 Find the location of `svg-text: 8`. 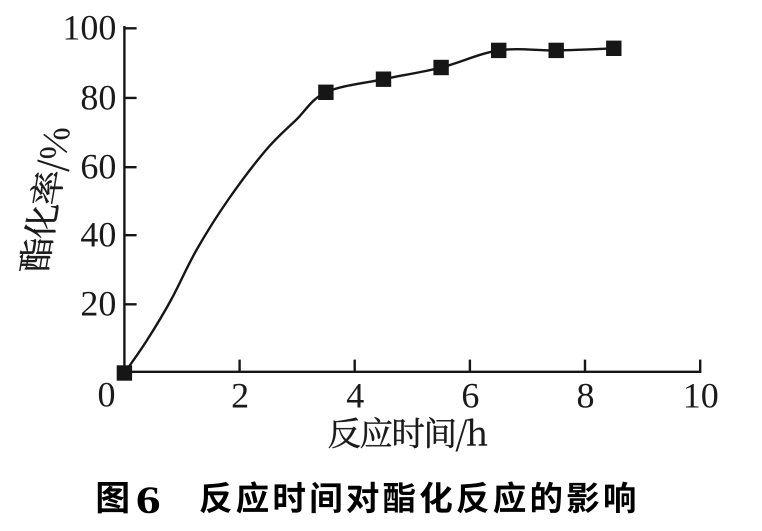

svg-text: 8 is located at coordinates (586, 396).